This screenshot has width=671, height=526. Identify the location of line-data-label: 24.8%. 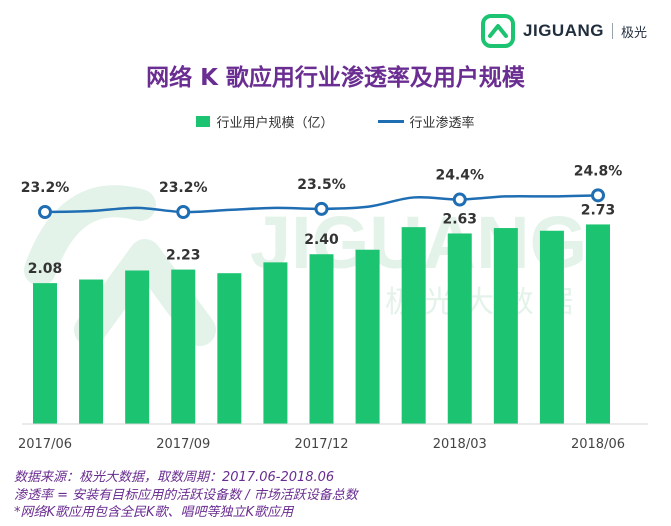
(598, 171).